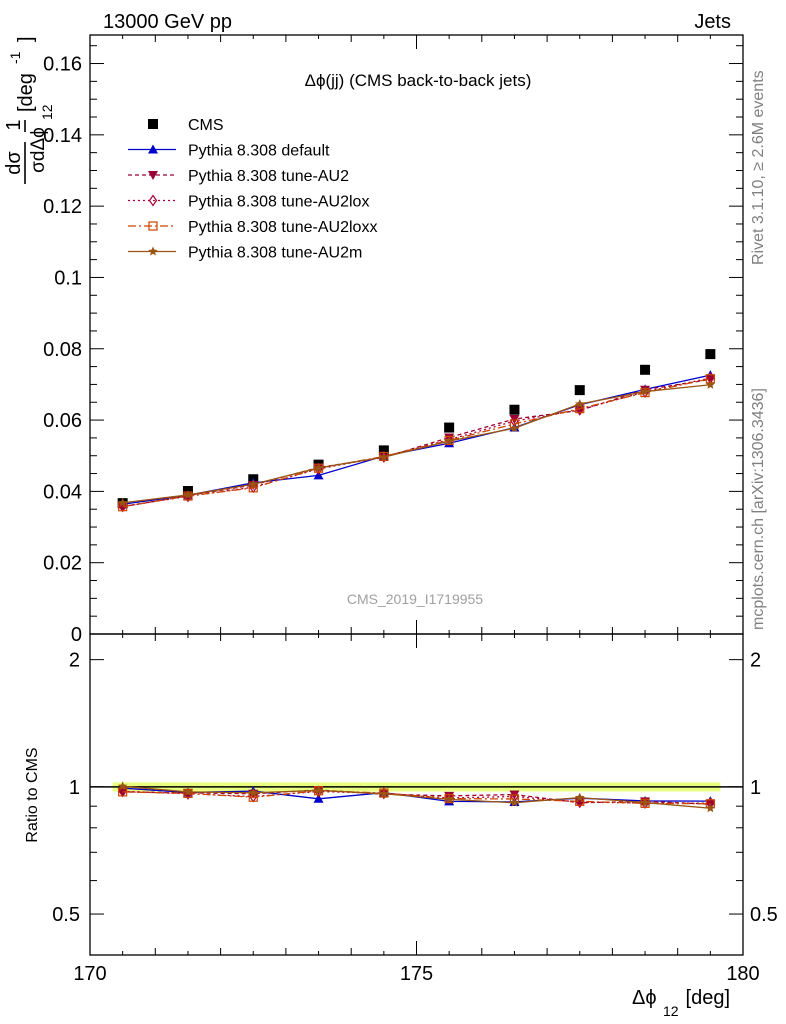 The height and width of the screenshot is (1024, 786). What do you see at coordinates (74, 661) in the screenshot?
I see `ratio-y-tick-label: 2` at bounding box center [74, 661].